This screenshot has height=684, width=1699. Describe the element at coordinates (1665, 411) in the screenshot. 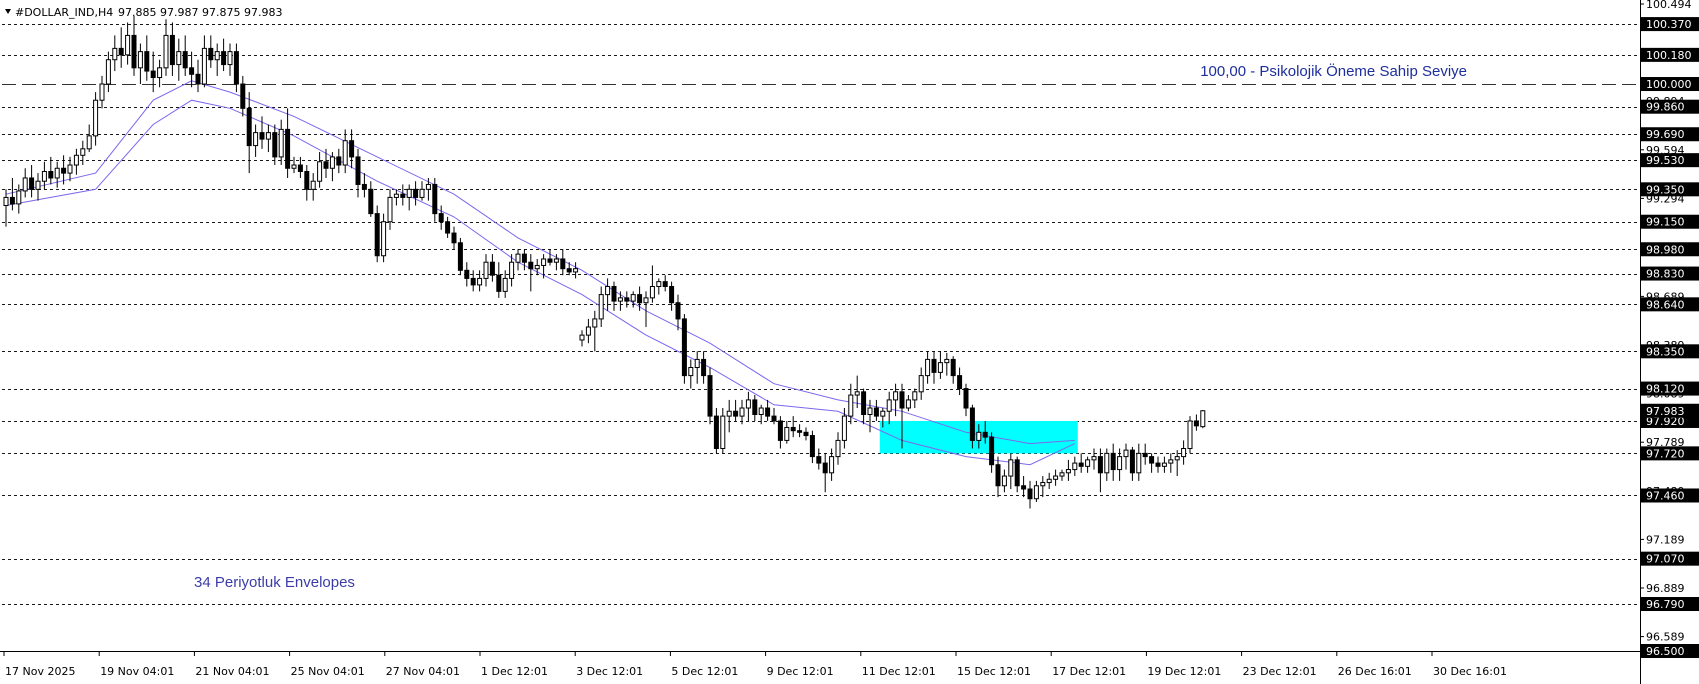

I see `current-price-label: 97.983` at that location.